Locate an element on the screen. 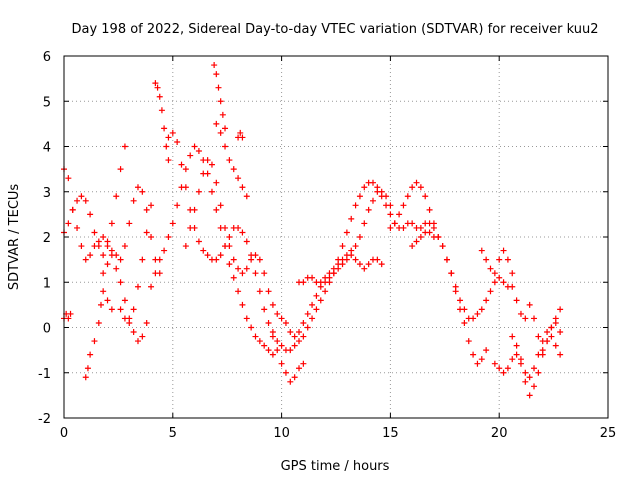 The image size is (640, 480). series-arc-i is located at coordinates (236, 257).